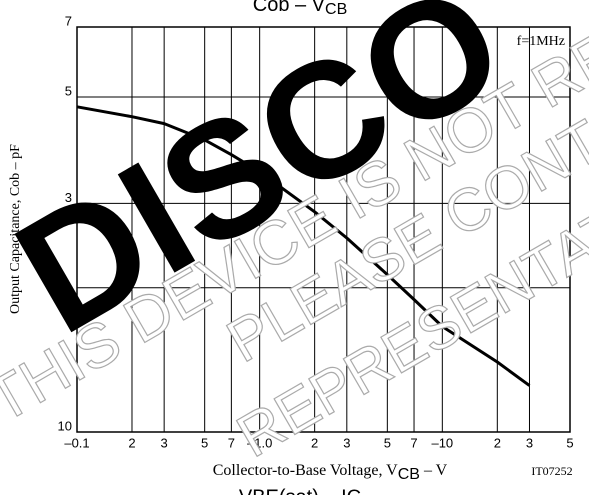 This screenshot has width=589, height=495. Describe the element at coordinates (68, 20) in the screenshot. I see `y-tick-label: 7` at that location.